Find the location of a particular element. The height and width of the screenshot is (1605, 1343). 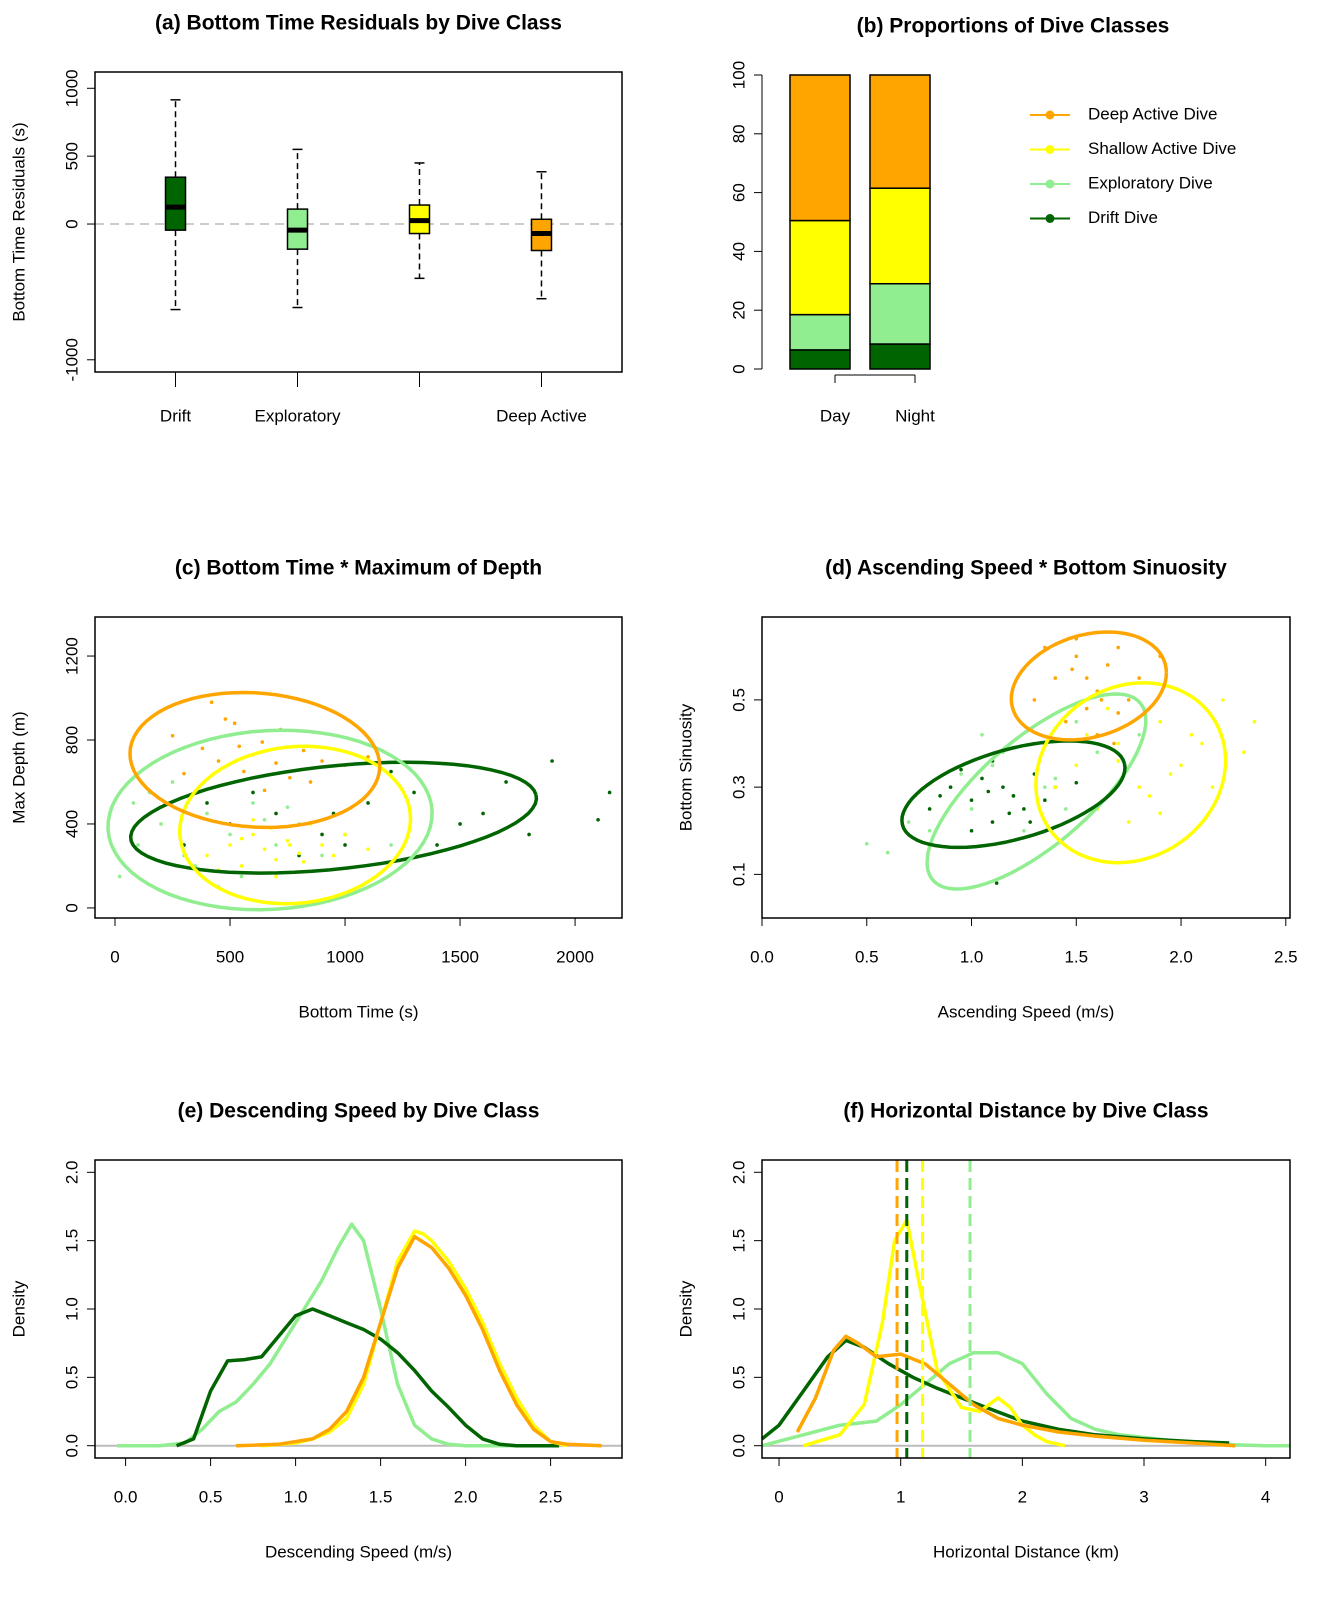

y-tick-label: 500 is located at coordinates (71, 156).